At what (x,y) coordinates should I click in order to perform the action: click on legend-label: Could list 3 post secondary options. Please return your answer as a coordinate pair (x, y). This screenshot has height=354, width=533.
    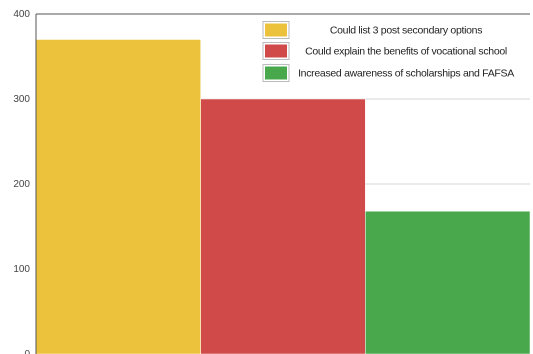
    Looking at the image, I should click on (406, 31).